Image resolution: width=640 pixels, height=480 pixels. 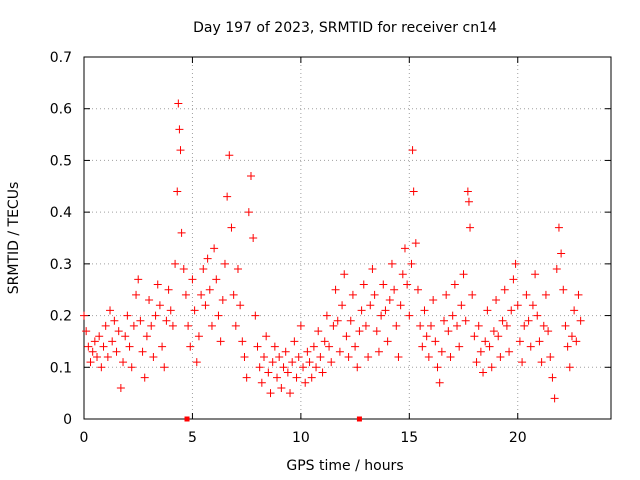 I want to click on y-tick-label: 0.4, so click(x=61, y=213).